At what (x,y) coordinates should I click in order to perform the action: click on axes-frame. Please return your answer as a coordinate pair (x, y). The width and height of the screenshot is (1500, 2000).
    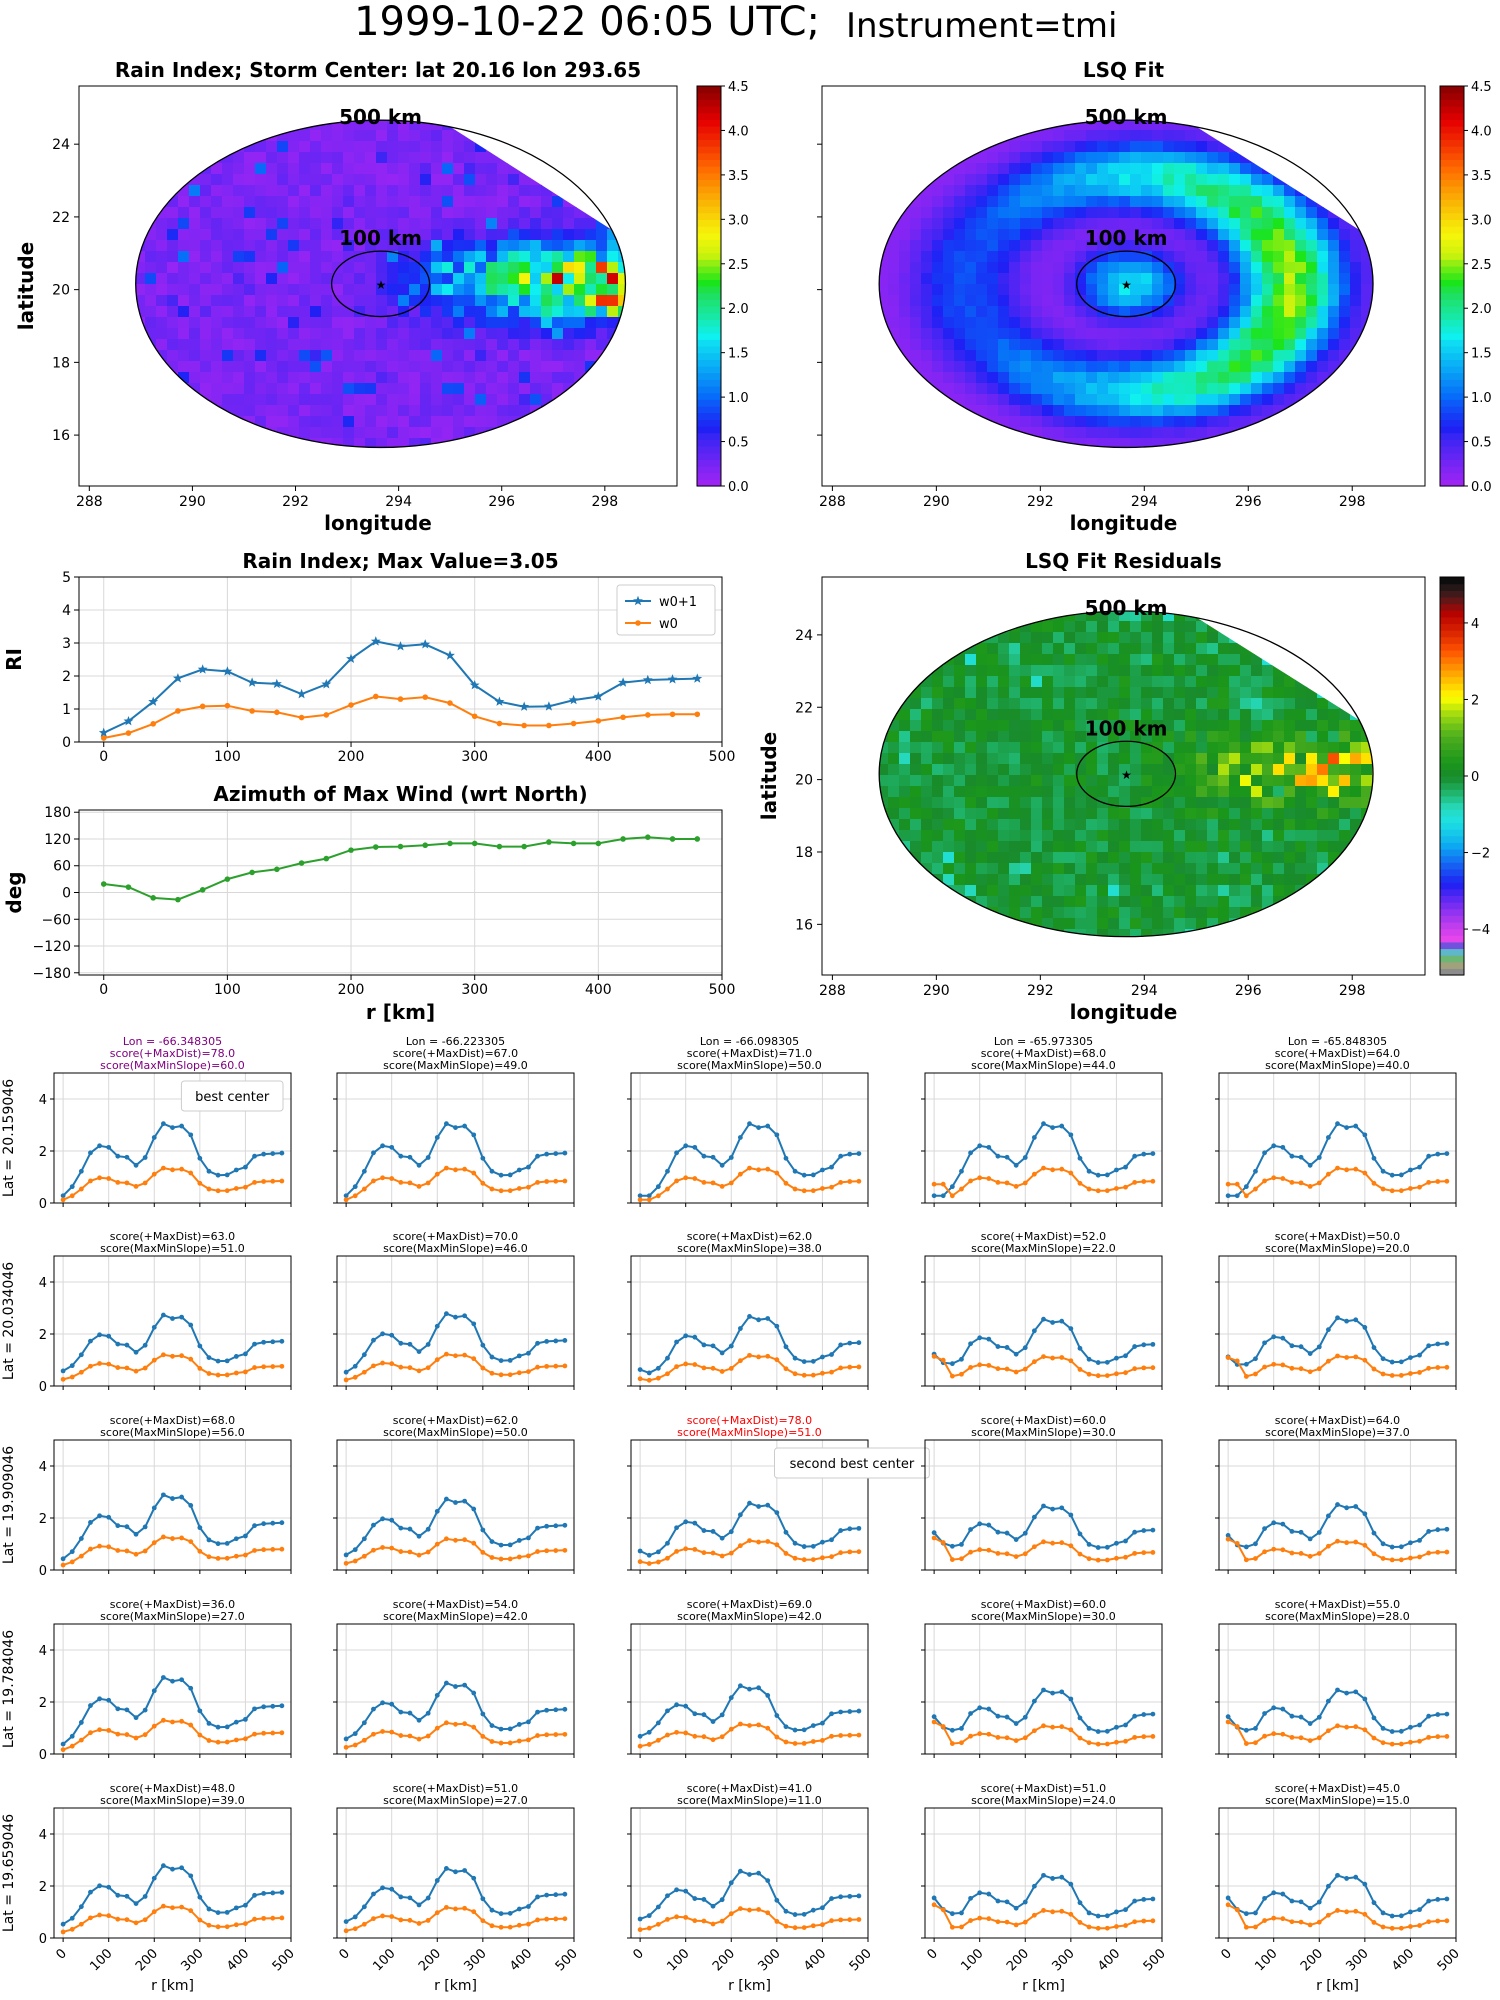
    Looking at the image, I should click on (1337, 1321).